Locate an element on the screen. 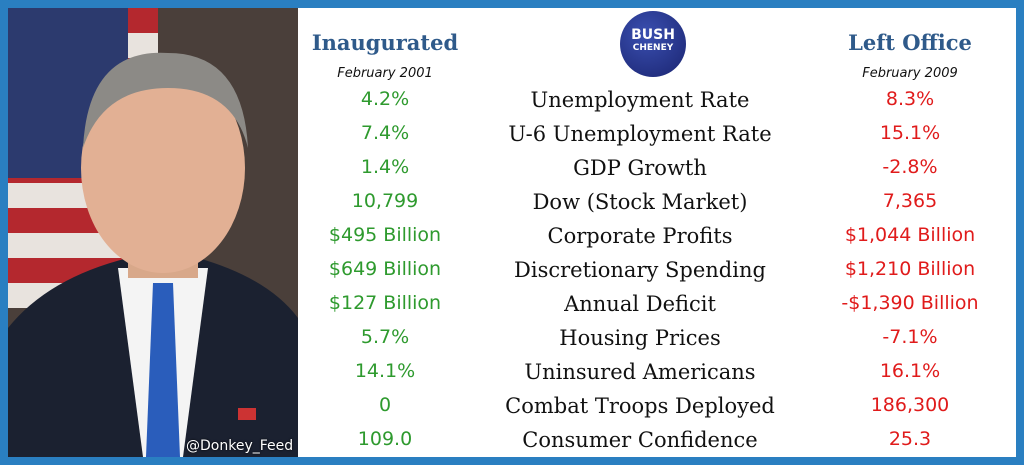 The width and height of the screenshot is (1024, 465). logo-line: CHENEY is located at coordinates (653, 48).